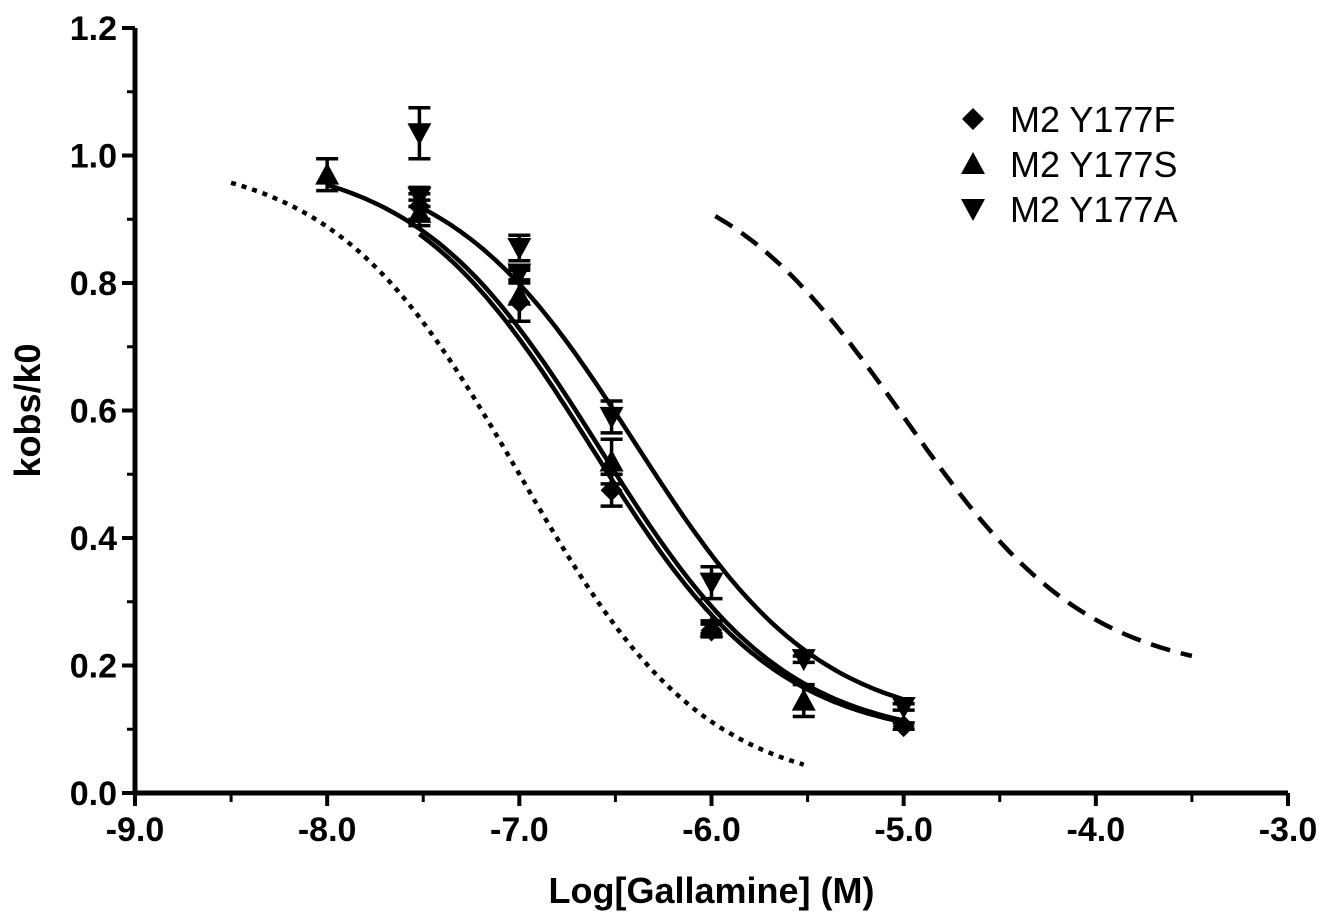 This screenshot has width=1326, height=916. I want to click on y-tick-label: 0.8, so click(93, 284).